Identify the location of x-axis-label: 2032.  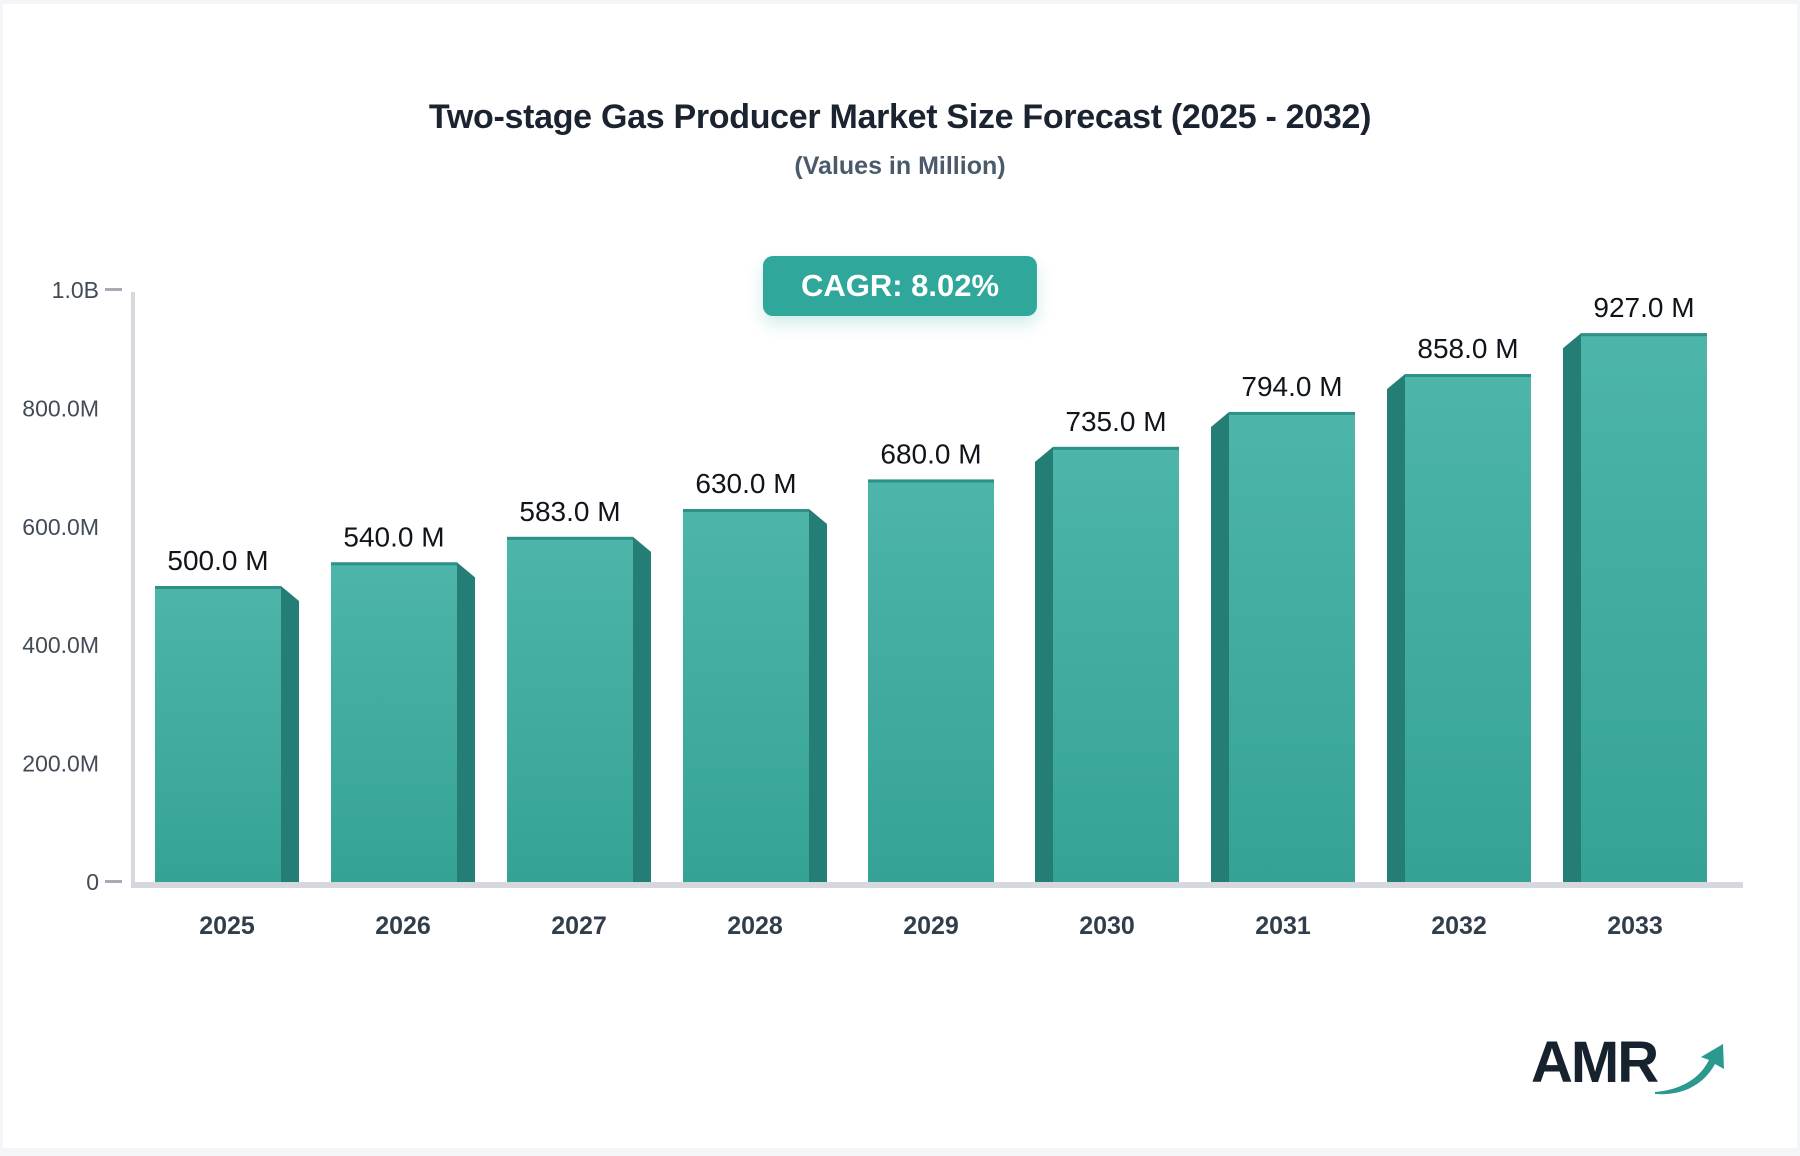
(1459, 926).